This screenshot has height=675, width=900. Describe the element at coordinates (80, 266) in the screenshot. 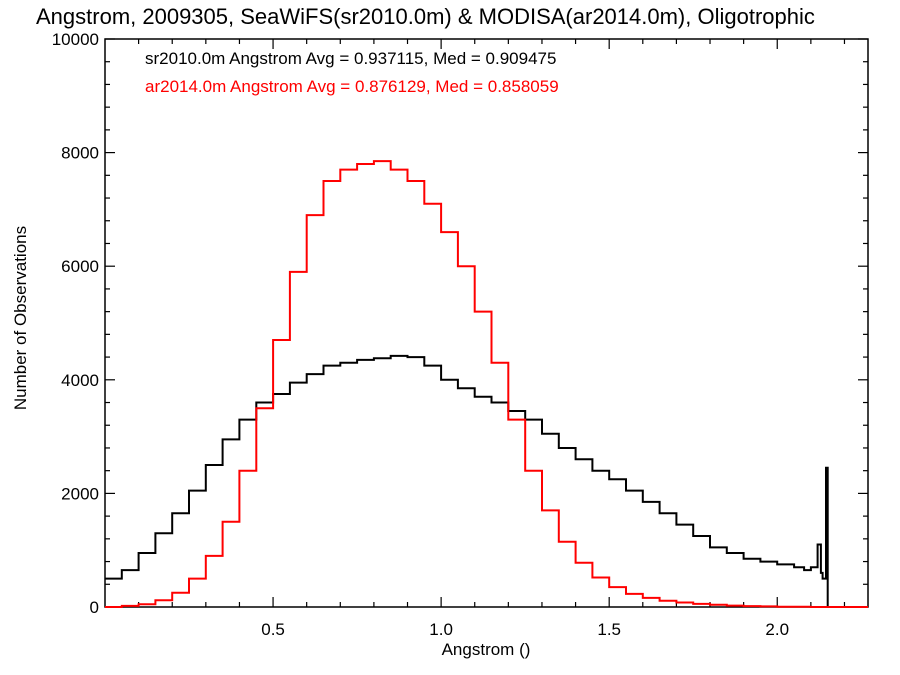

I see `y-tick-label: 6000` at that location.